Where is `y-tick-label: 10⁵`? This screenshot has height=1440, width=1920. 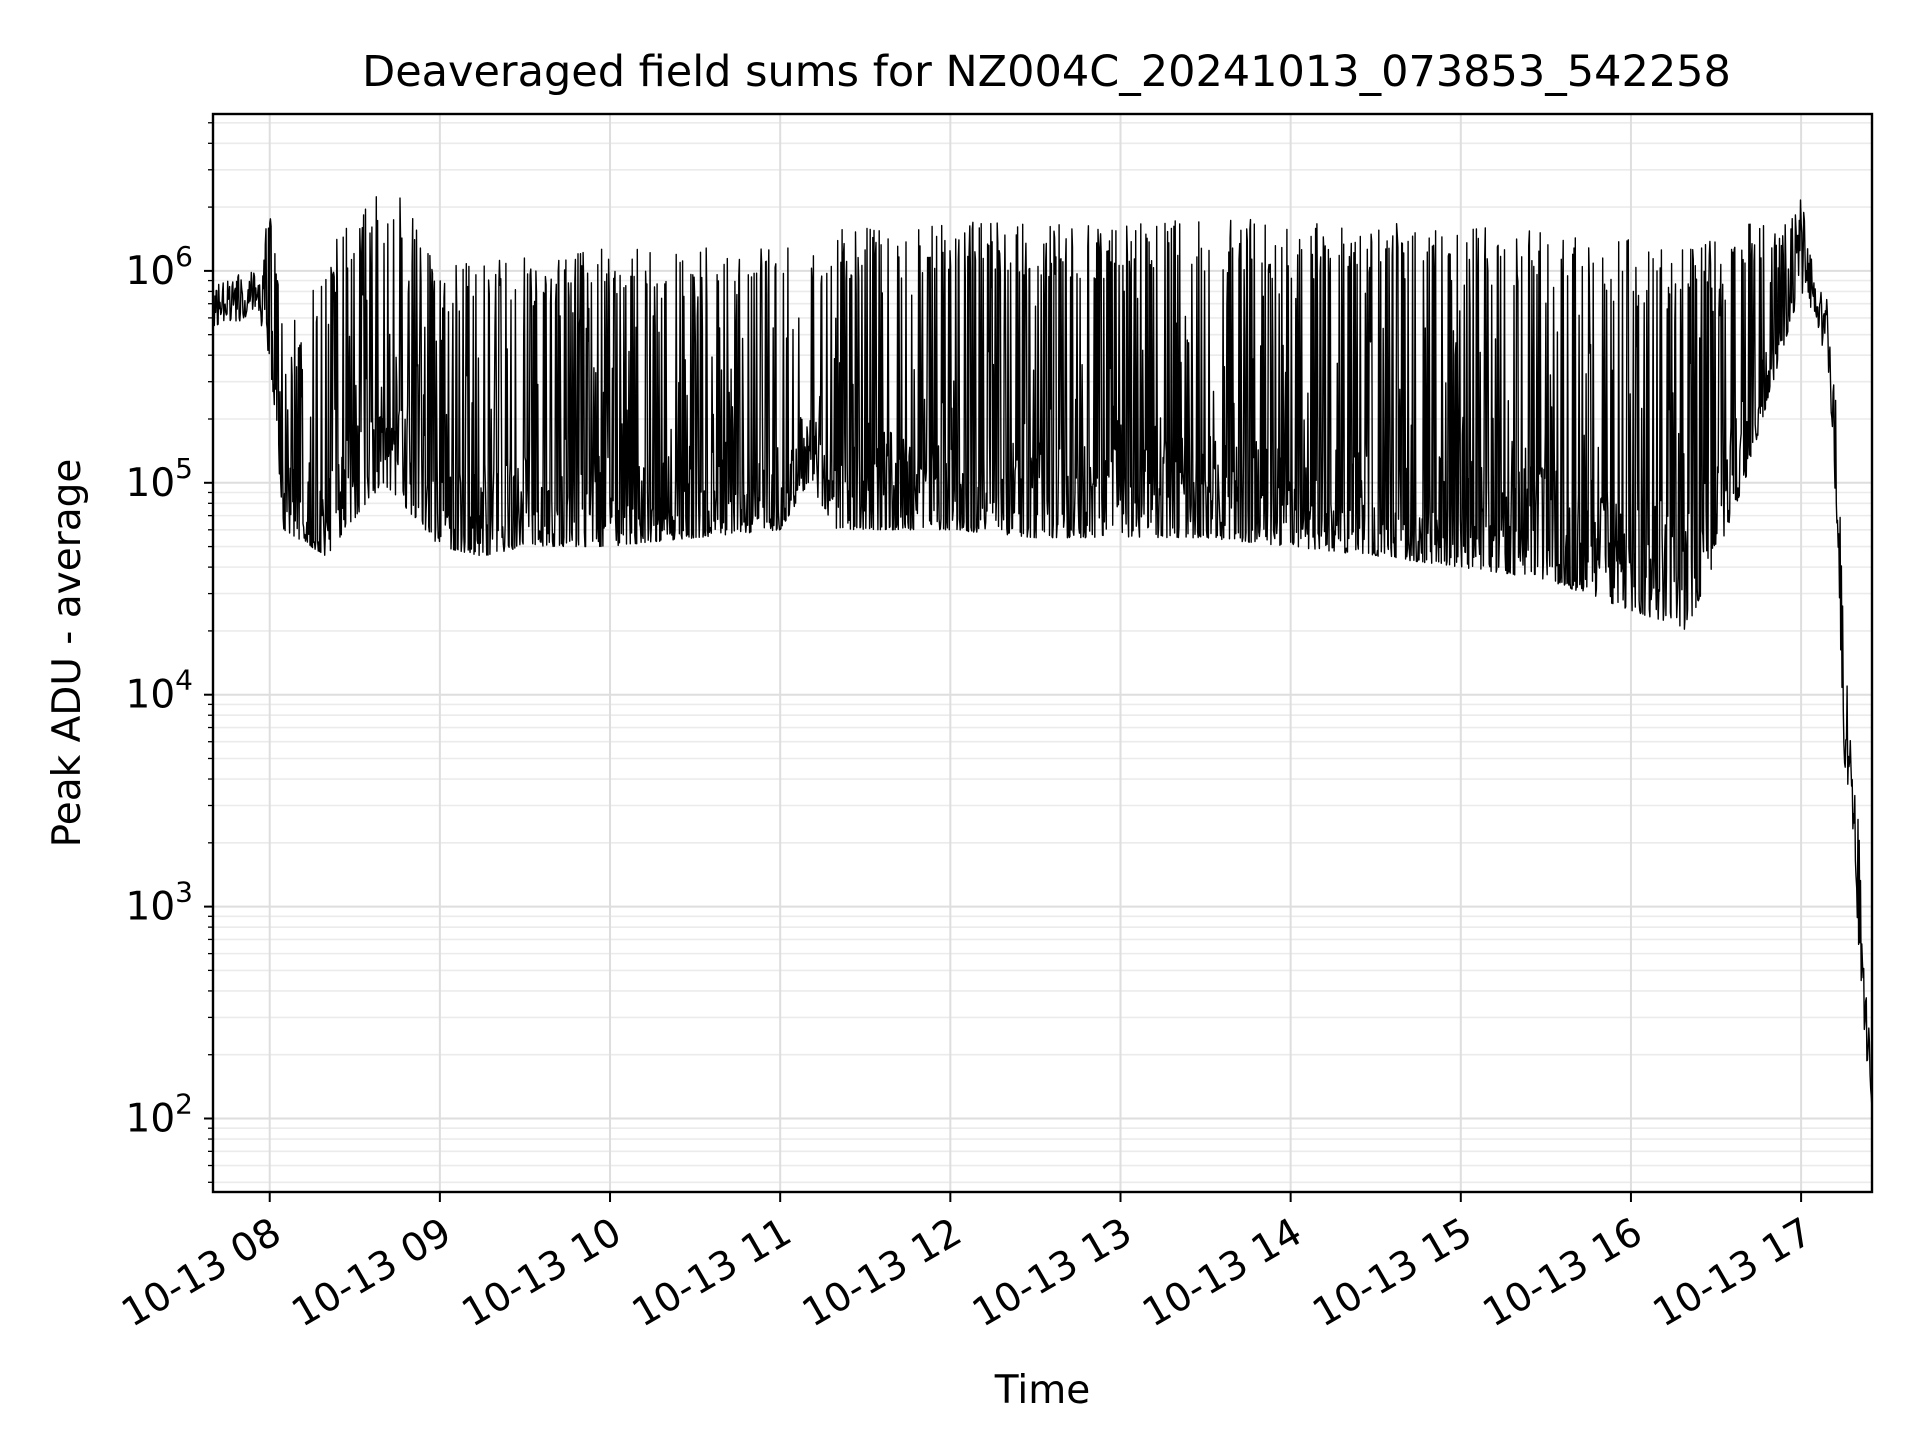 y-tick-label: 10⁵ is located at coordinates (159, 479).